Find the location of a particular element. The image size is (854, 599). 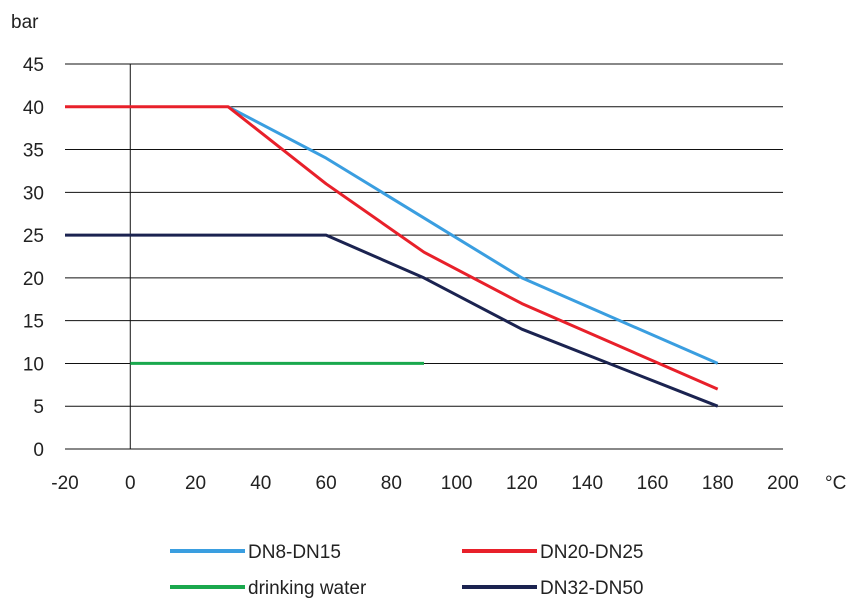

y-tick-label: 40 is located at coordinates (33, 108).